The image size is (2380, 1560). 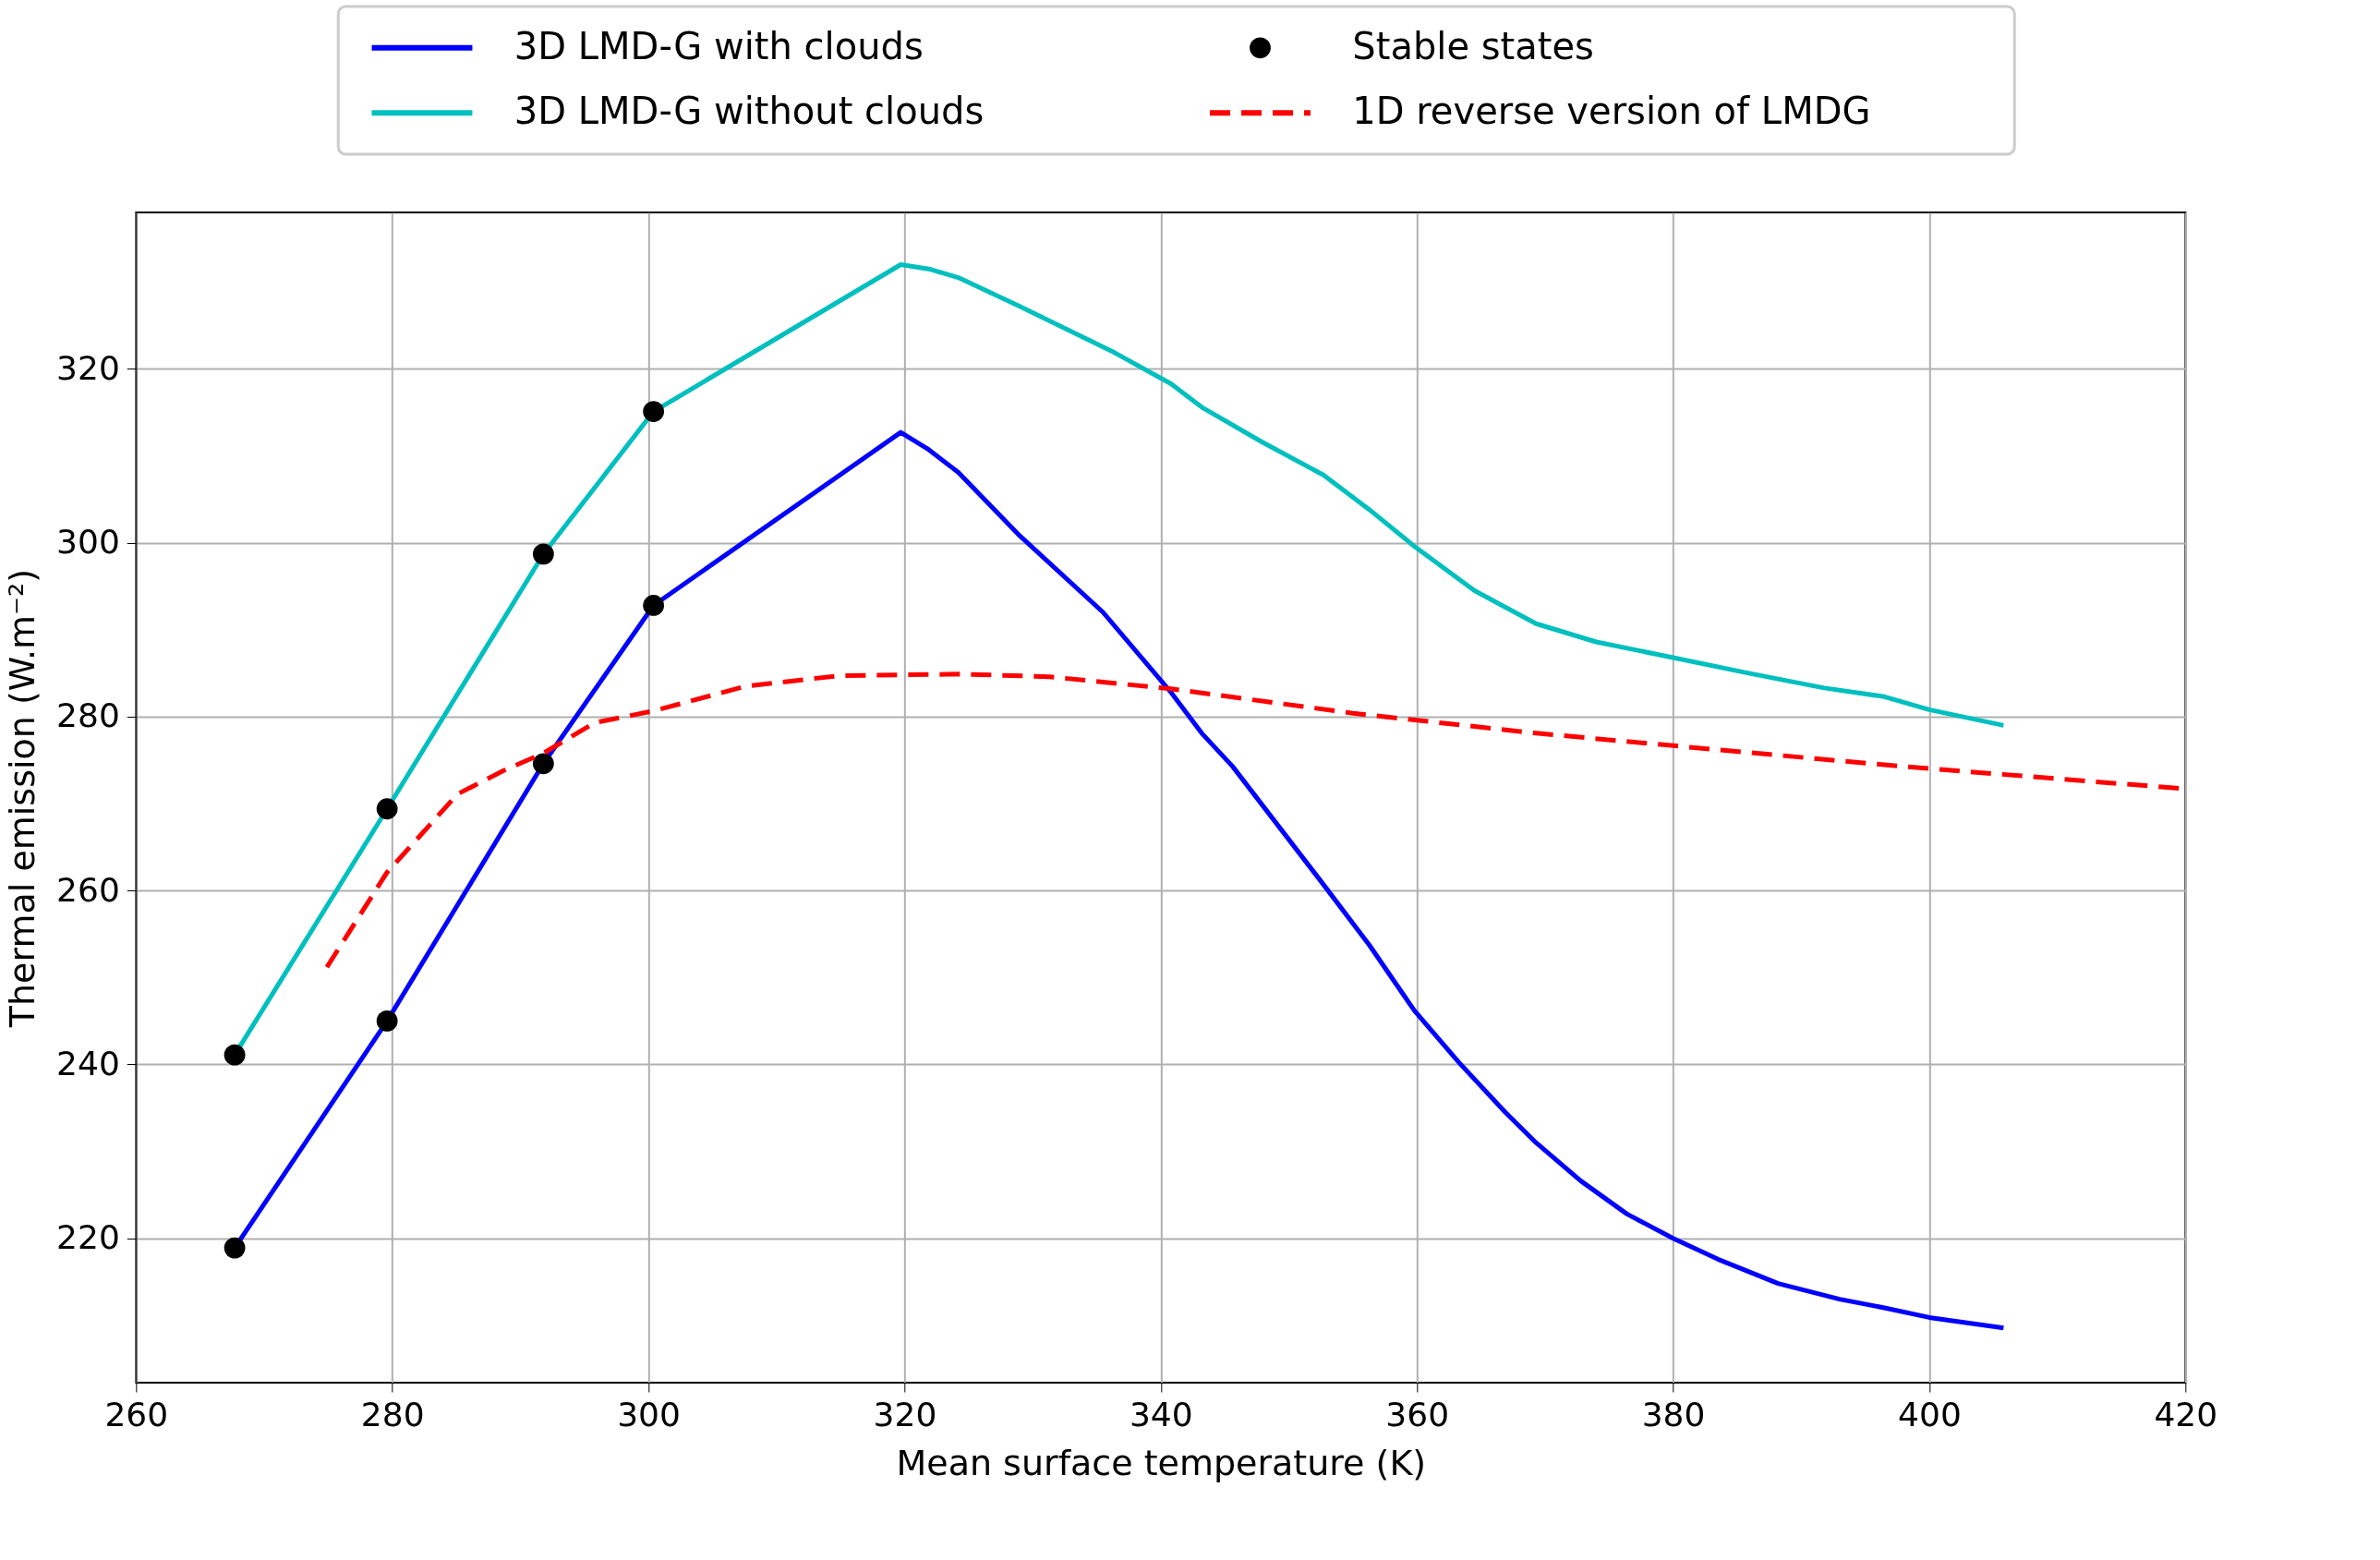 I want to click on x-tick-label: 420, so click(x=2186, y=1414).